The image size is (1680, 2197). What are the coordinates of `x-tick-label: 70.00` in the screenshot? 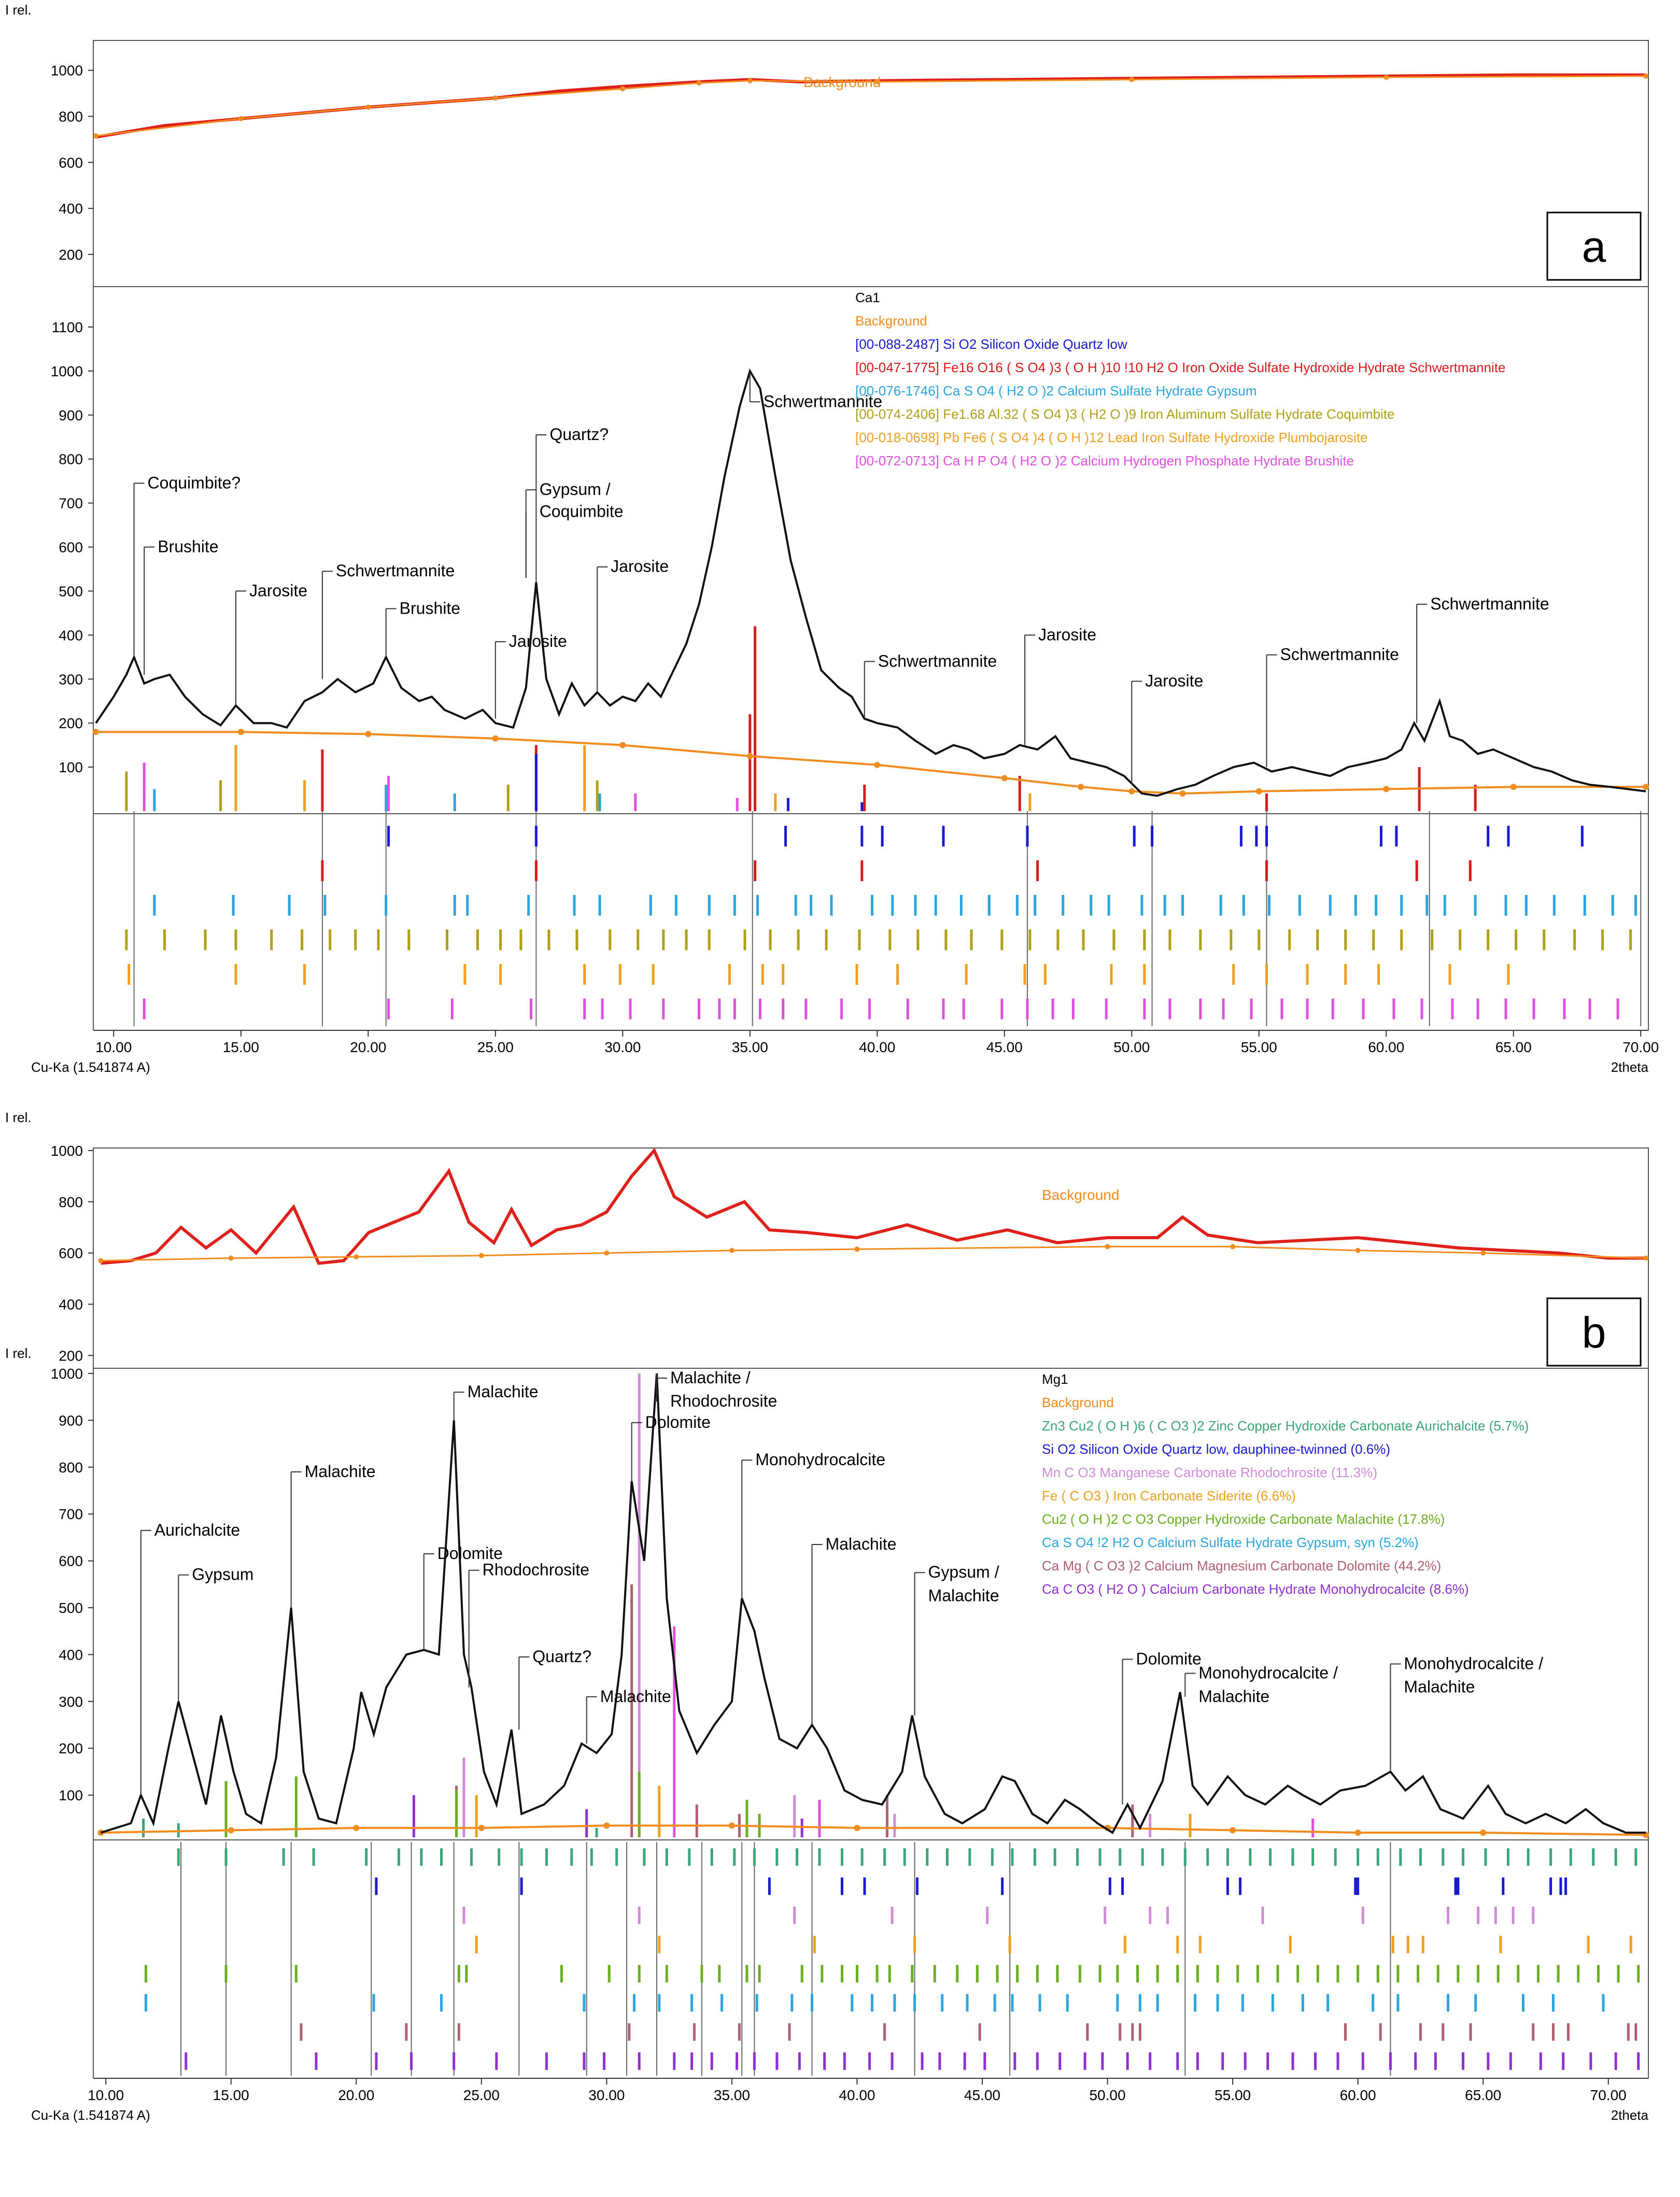 It's located at (1609, 2095).